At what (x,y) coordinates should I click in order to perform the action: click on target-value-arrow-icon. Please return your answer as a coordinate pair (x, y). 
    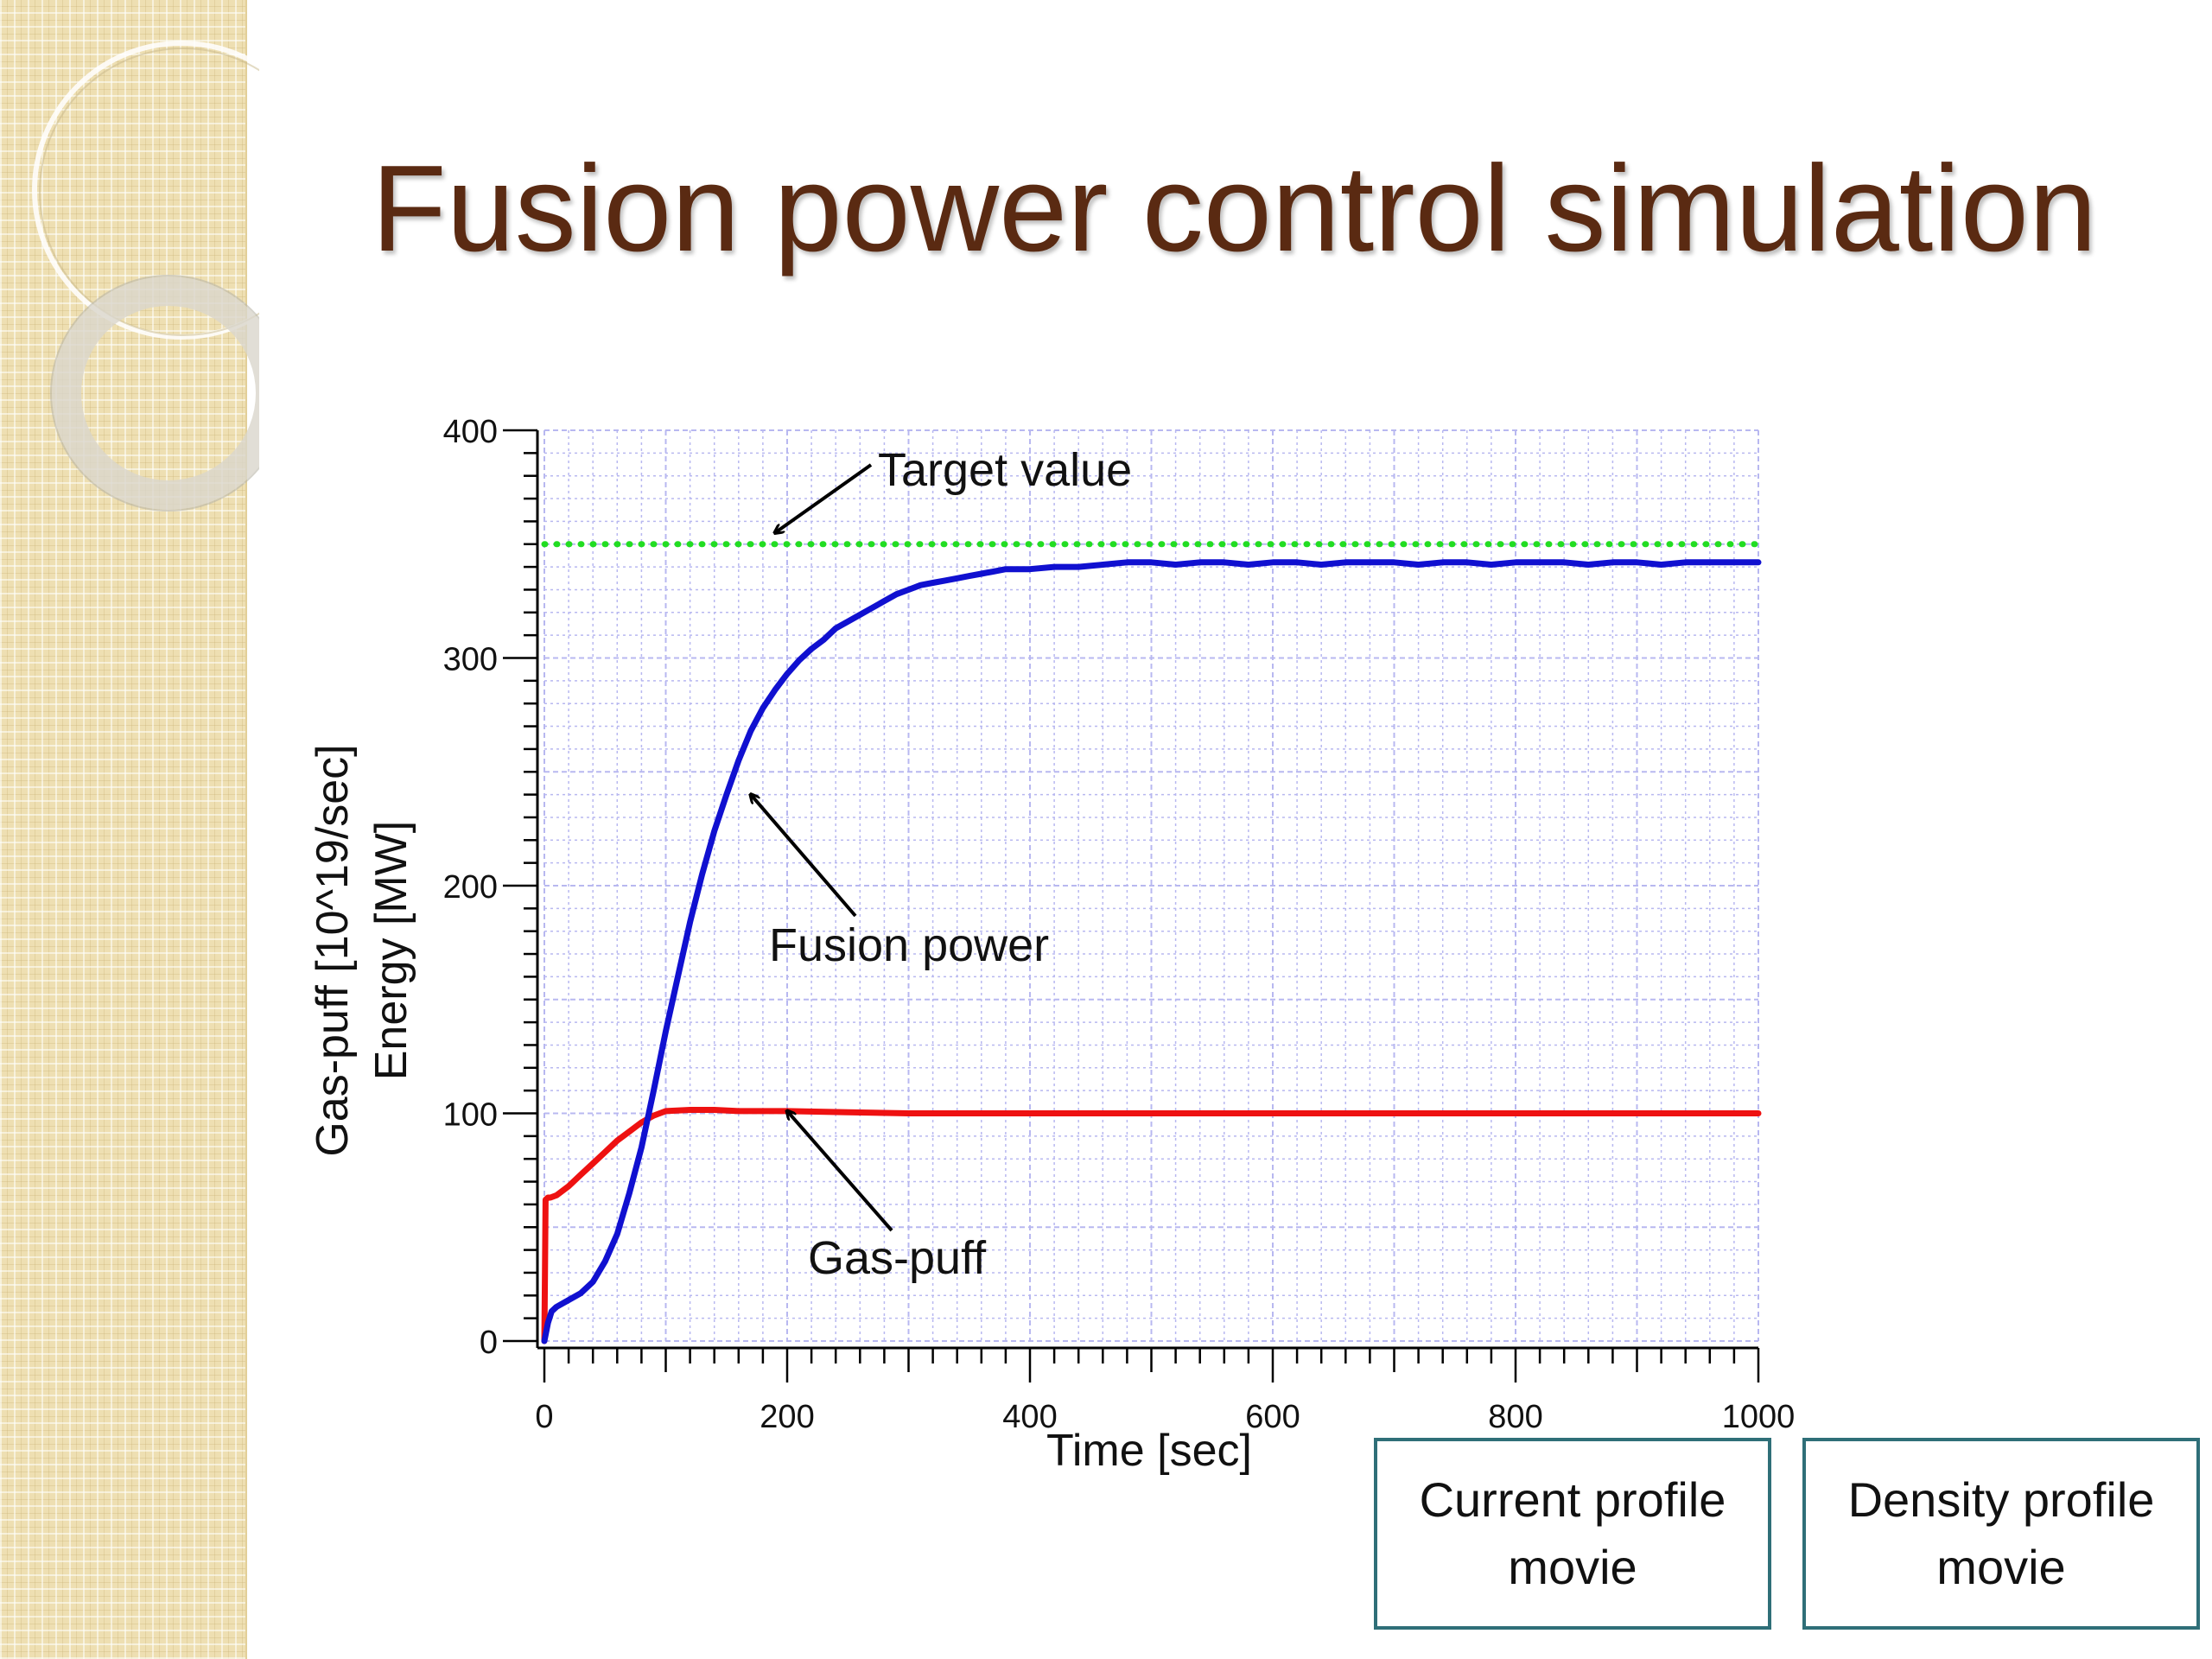
    Looking at the image, I should click on (824, 498).